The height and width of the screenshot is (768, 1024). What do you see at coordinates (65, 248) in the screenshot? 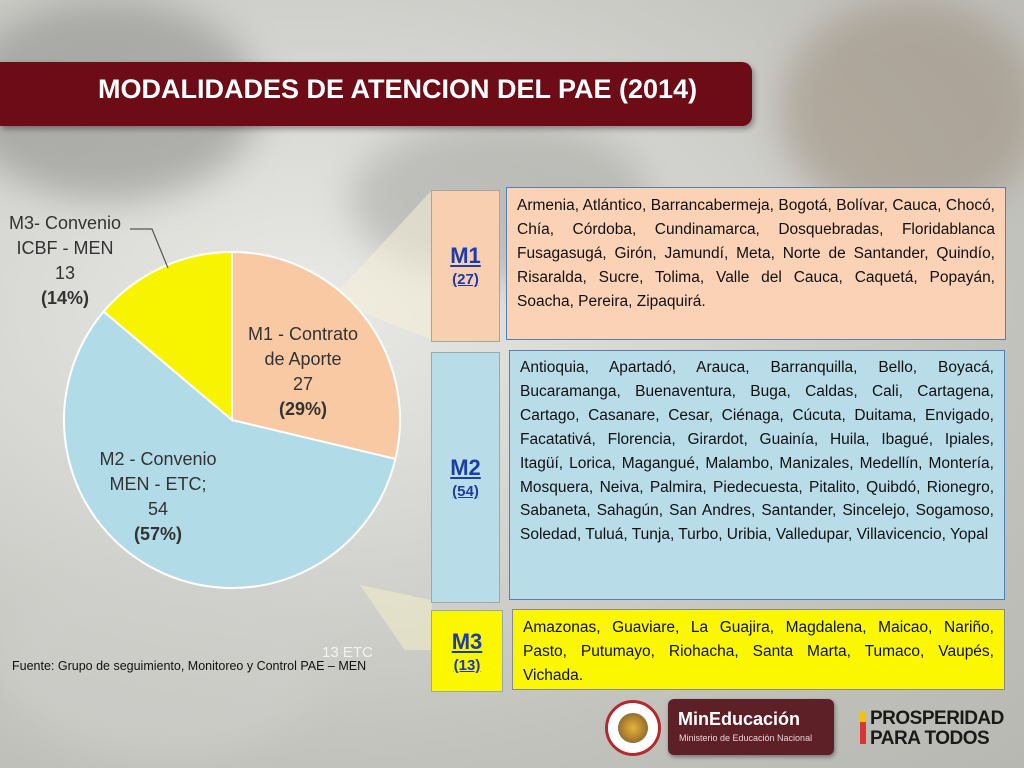
I see `m3-label-line2: ICBF - MEN` at bounding box center [65, 248].